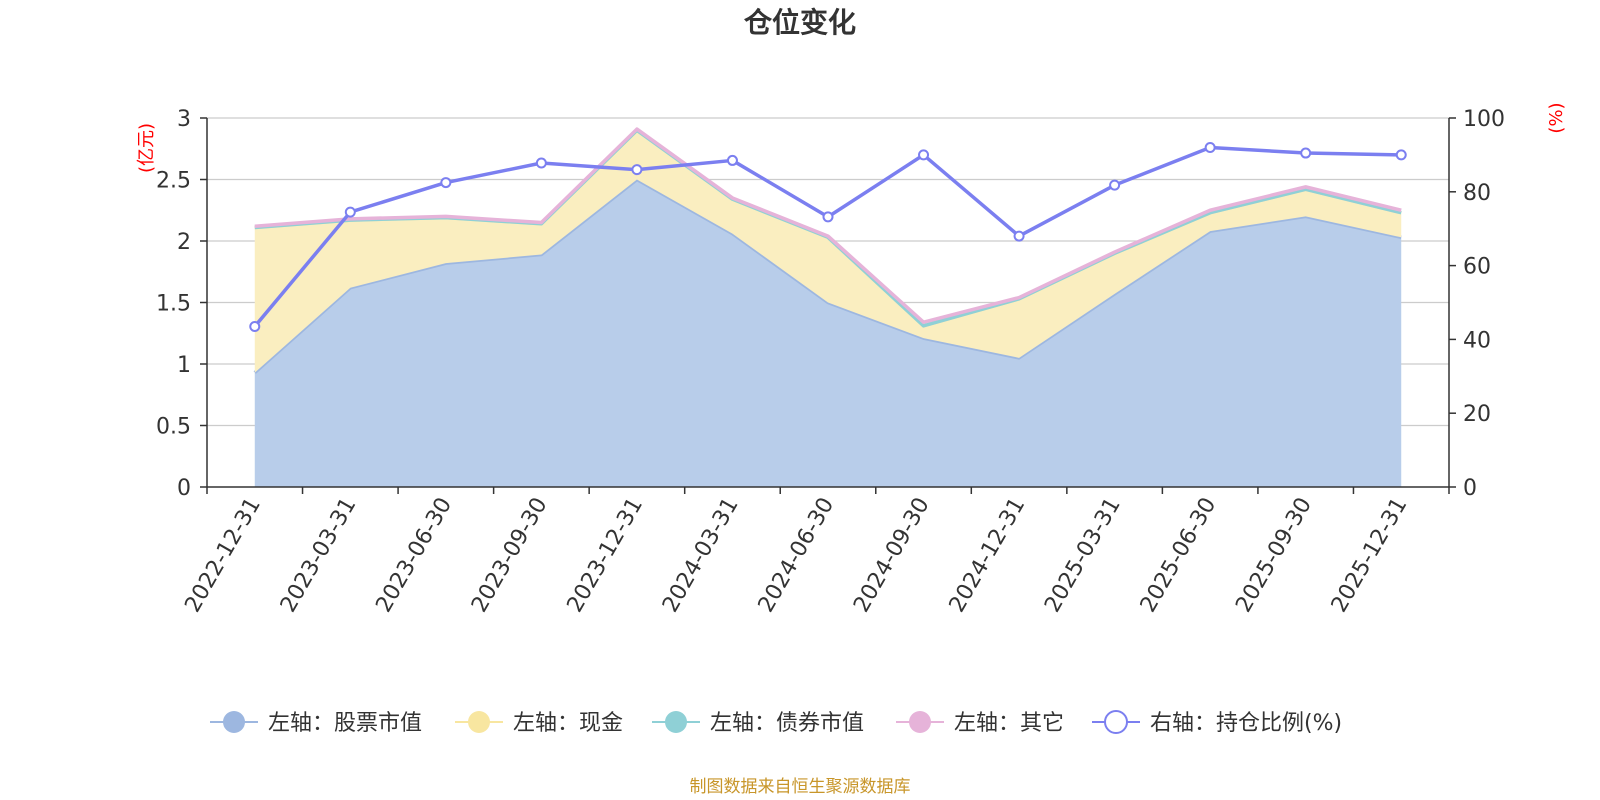 This screenshot has width=1600, height=800. What do you see at coordinates (1556, 117) in the screenshot?
I see `right-axis-unit: (%)` at bounding box center [1556, 117].